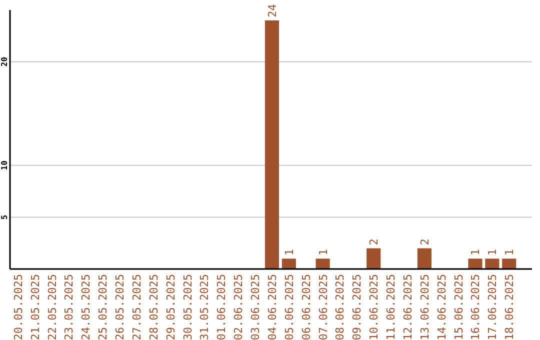 The width and height of the screenshot is (540, 340). I want to click on x-tick-label: 12.06.2025, so click(407, 307).